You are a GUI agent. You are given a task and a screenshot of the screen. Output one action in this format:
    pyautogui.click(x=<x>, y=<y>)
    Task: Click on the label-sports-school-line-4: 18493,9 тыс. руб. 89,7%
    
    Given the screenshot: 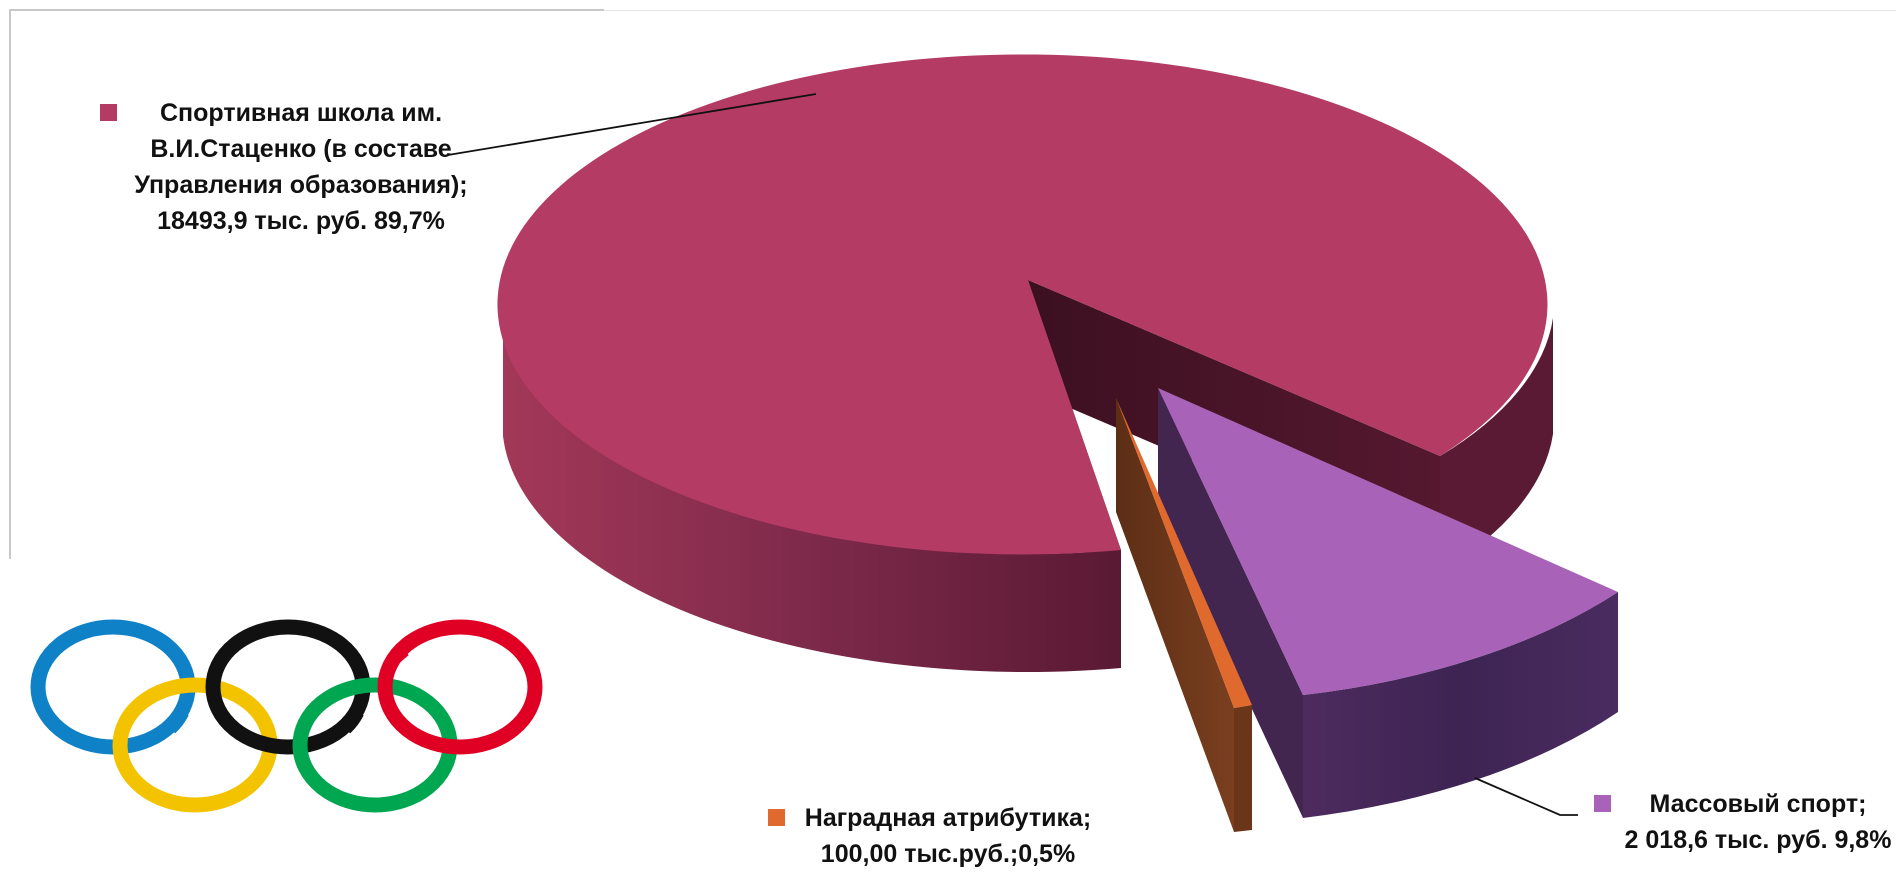 What is the action you would take?
    pyautogui.click(x=301, y=221)
    